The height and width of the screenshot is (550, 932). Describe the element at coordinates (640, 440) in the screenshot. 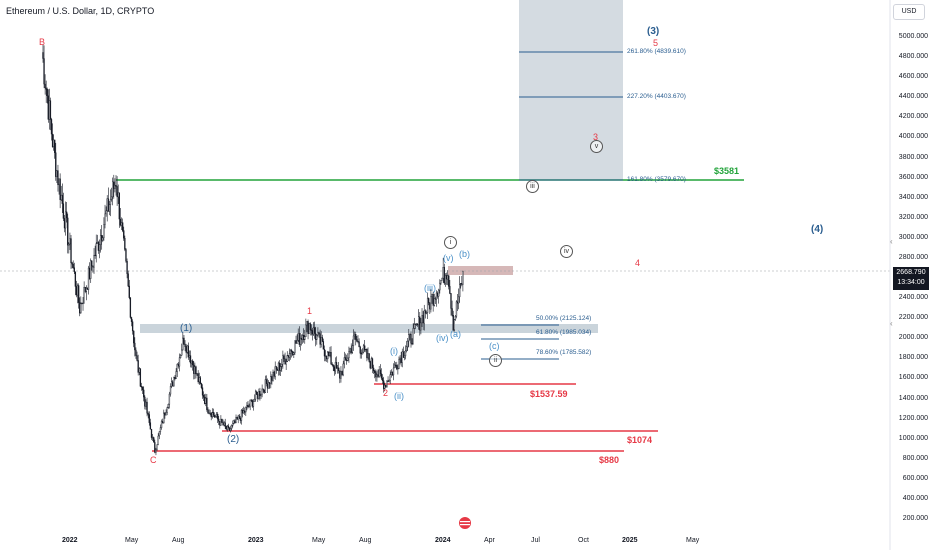

I see `level-1074-label: $1074` at that location.